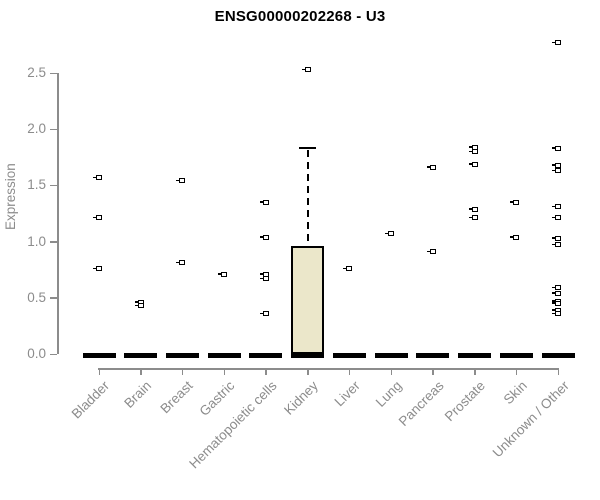 This screenshot has width=600, height=500. I want to click on x-tick-label: Lung, so click(388, 394).